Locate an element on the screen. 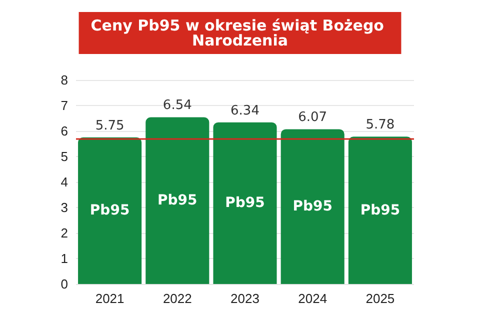  data-label: 6.54 is located at coordinates (177, 106).